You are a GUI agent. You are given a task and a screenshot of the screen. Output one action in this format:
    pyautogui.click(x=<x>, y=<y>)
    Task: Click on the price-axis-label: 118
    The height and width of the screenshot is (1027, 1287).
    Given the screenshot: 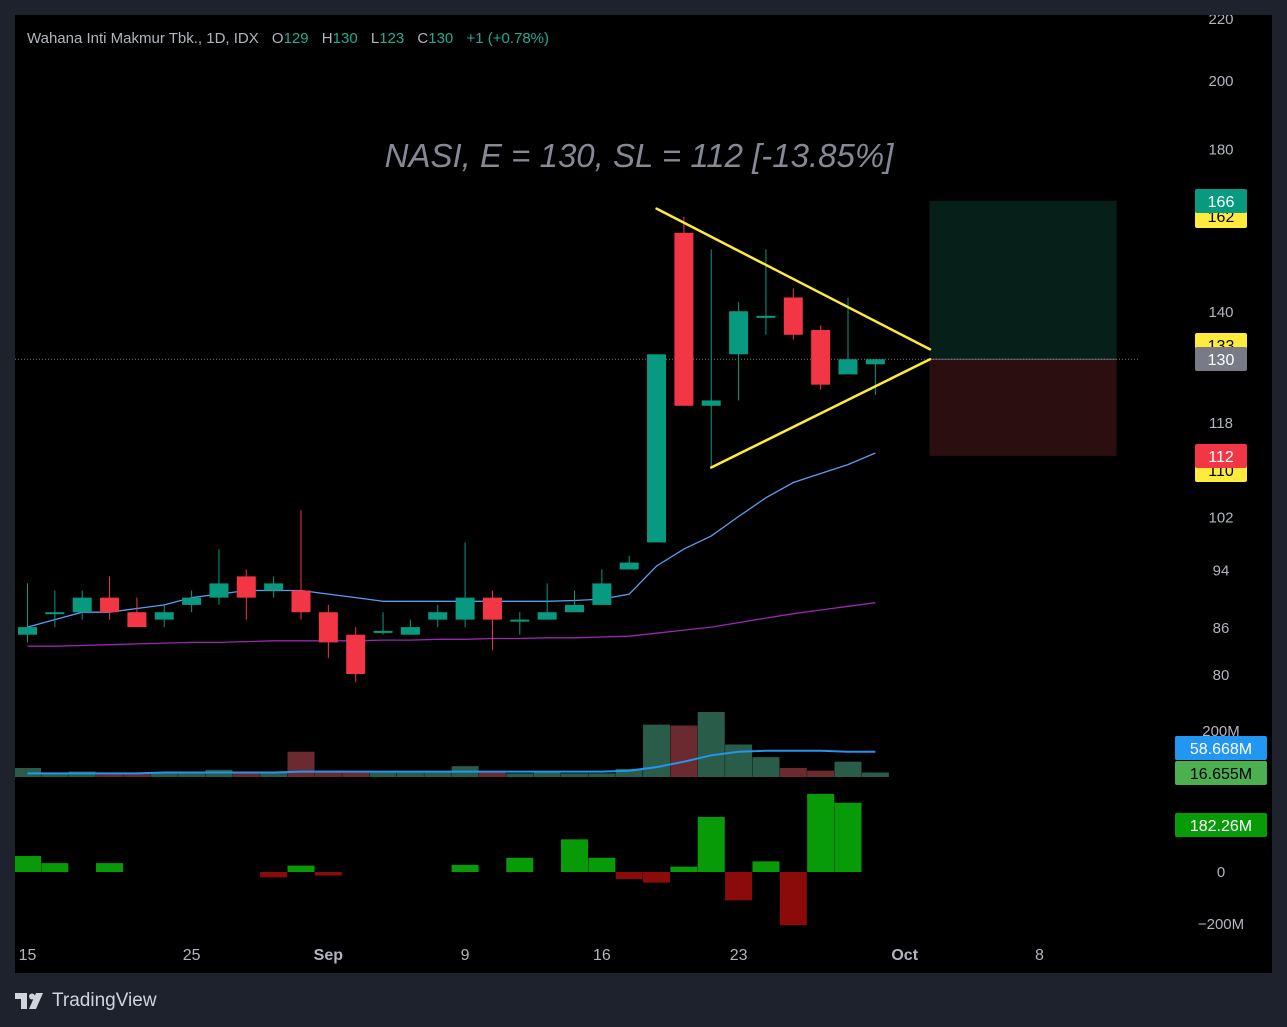 What is the action you would take?
    pyautogui.click(x=1221, y=423)
    